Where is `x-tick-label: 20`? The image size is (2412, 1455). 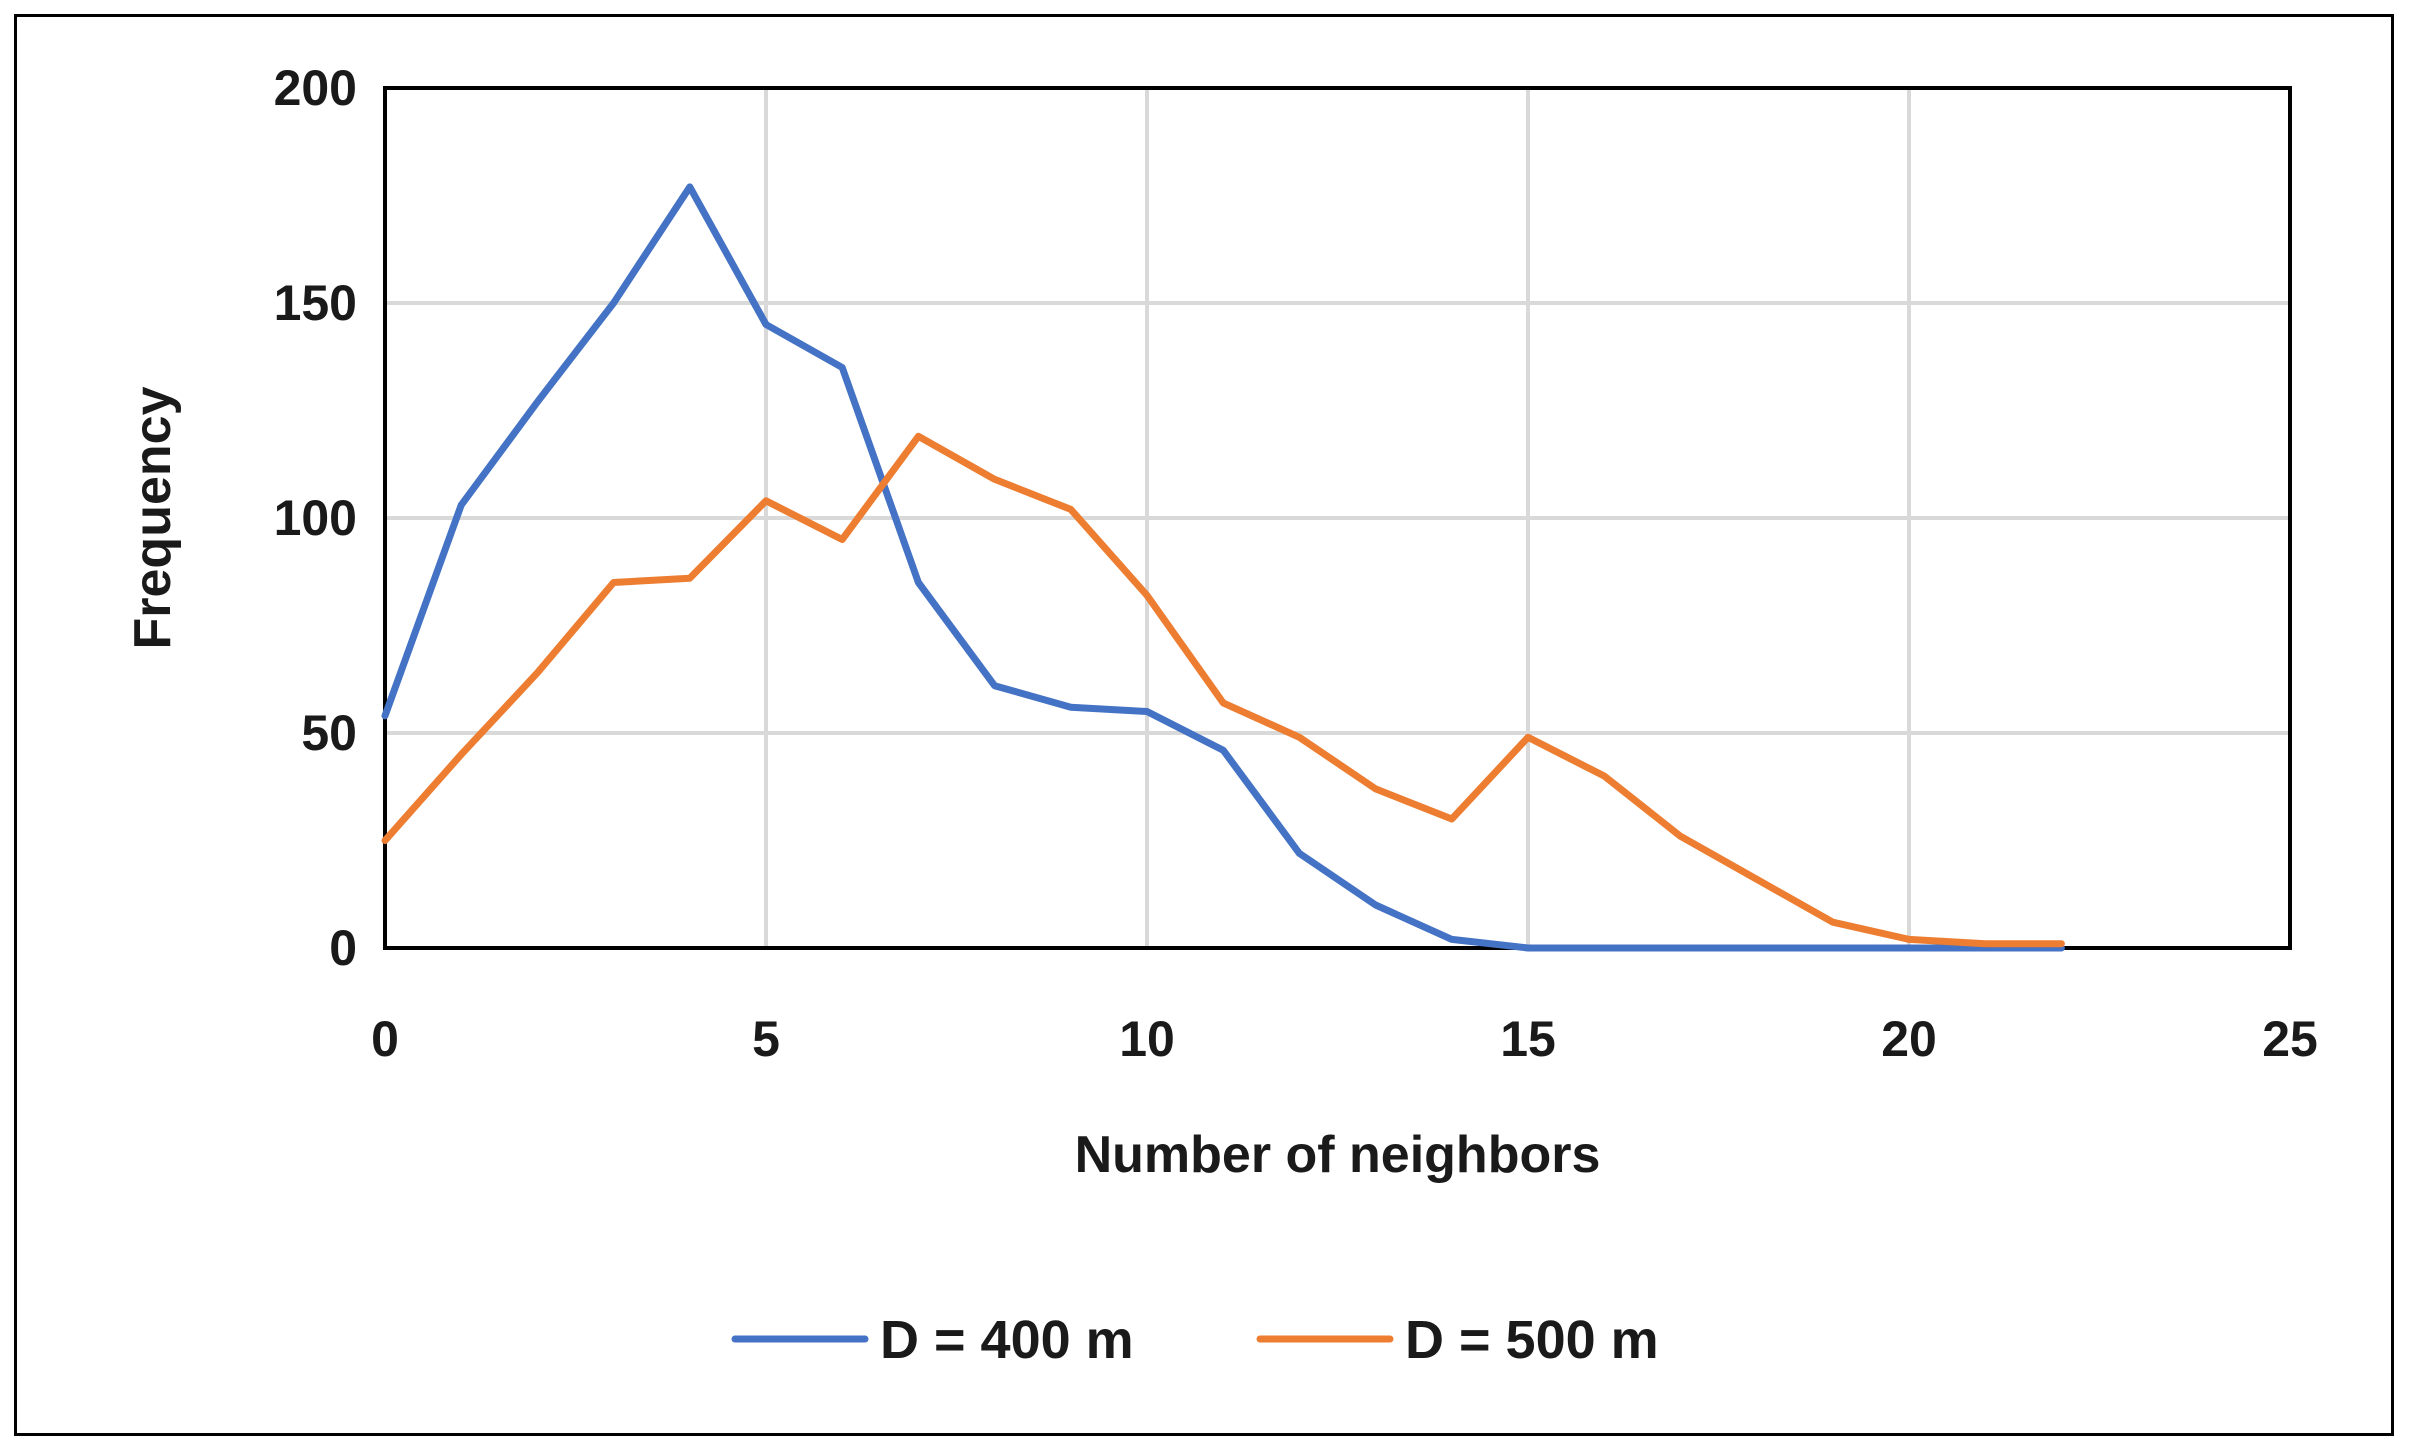
x-tick-label: 20 is located at coordinates (1909, 1039).